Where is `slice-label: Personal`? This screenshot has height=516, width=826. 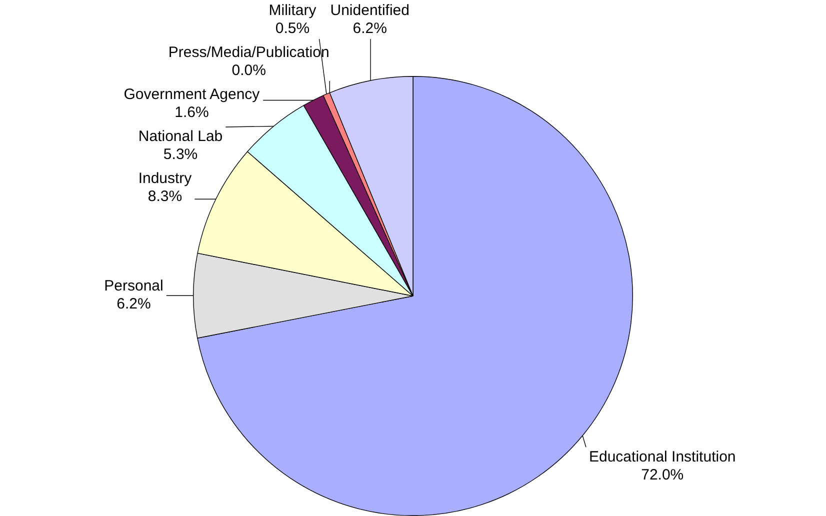
slice-label: Personal is located at coordinates (134, 286).